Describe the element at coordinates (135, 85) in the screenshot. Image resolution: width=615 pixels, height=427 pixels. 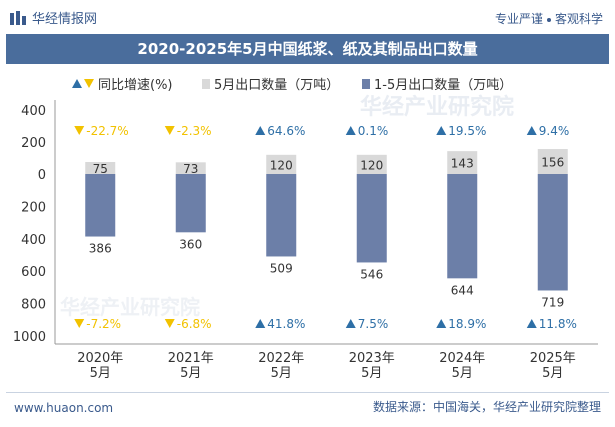
I see `legend-label: 同比增速(%)` at that location.